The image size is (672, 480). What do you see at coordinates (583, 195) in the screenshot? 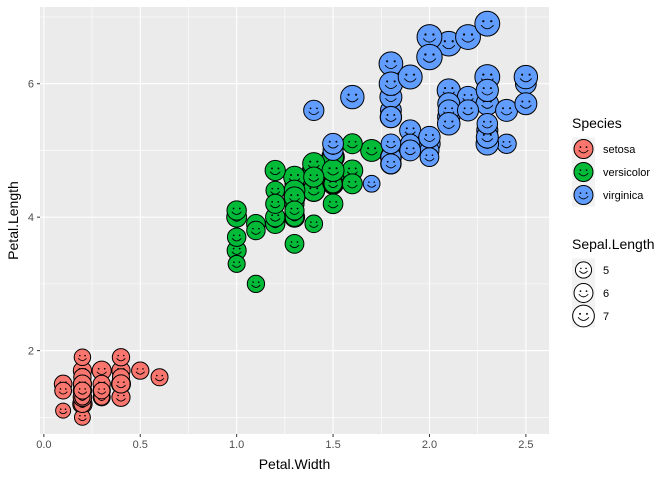
I see `legend-key-virginica` at bounding box center [583, 195].